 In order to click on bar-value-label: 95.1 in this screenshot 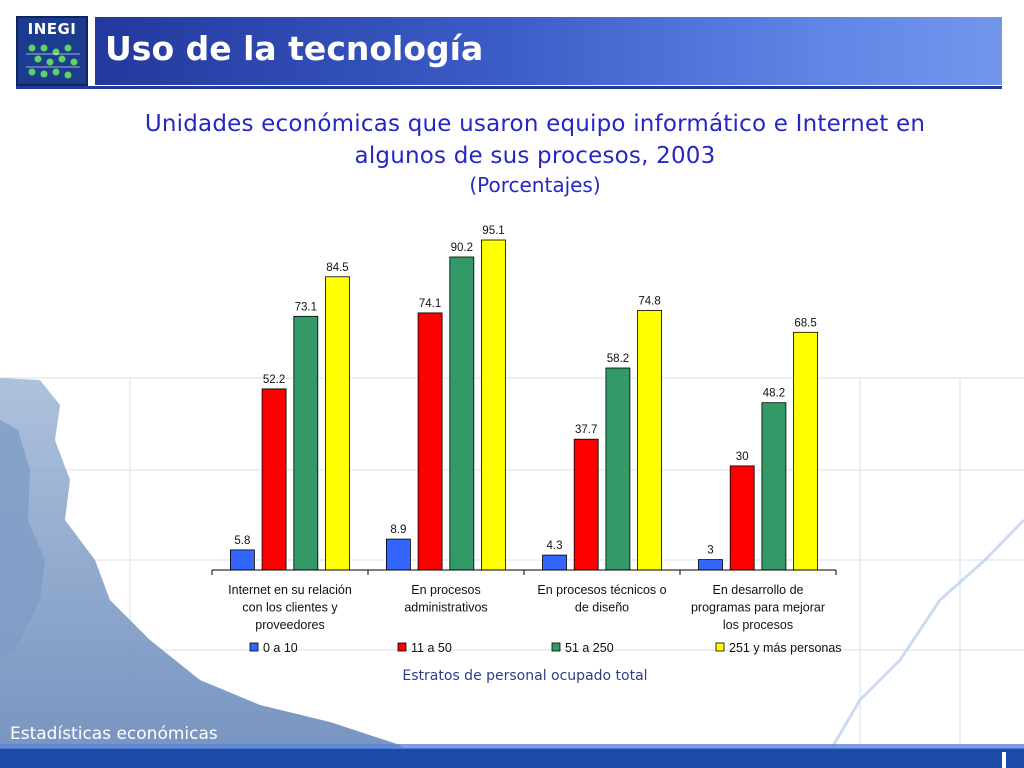, I will do `click(493, 231)`.